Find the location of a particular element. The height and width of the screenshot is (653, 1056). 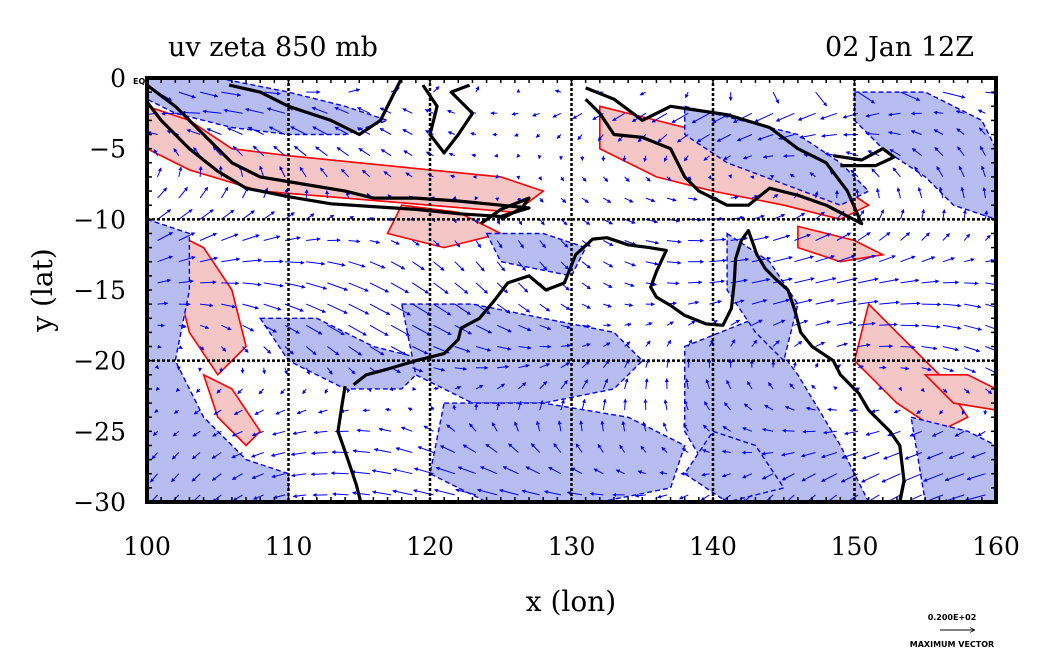

y-tick-label-5: −5 is located at coordinates (107, 149).